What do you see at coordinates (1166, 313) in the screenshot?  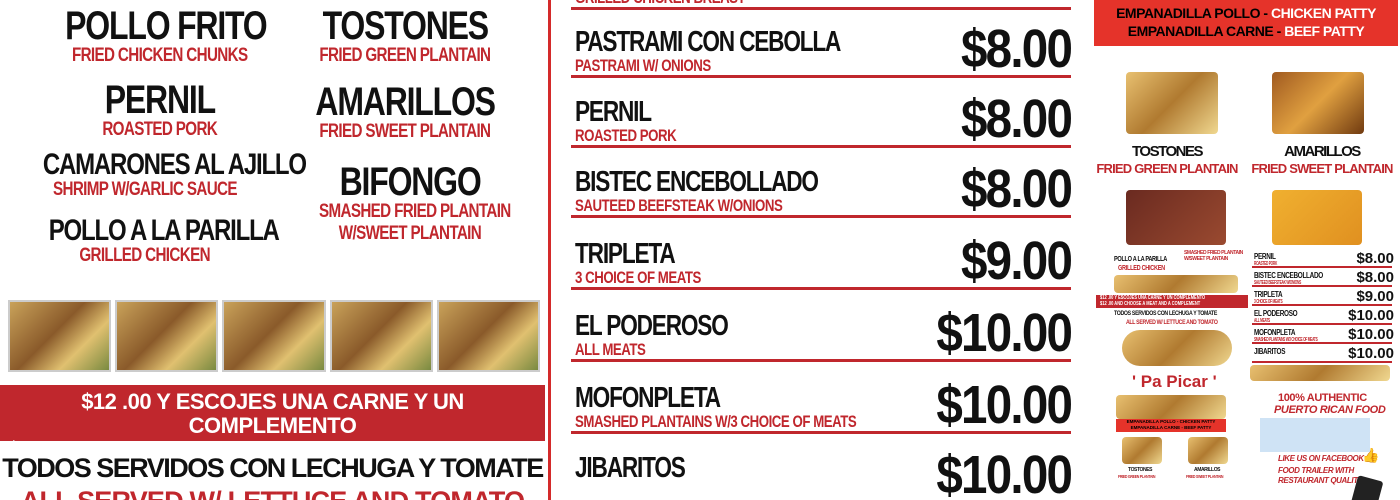 I see `mini-served-es: TODOS SERVIDOS CON LECHUGA Y TOMATE` at bounding box center [1166, 313].